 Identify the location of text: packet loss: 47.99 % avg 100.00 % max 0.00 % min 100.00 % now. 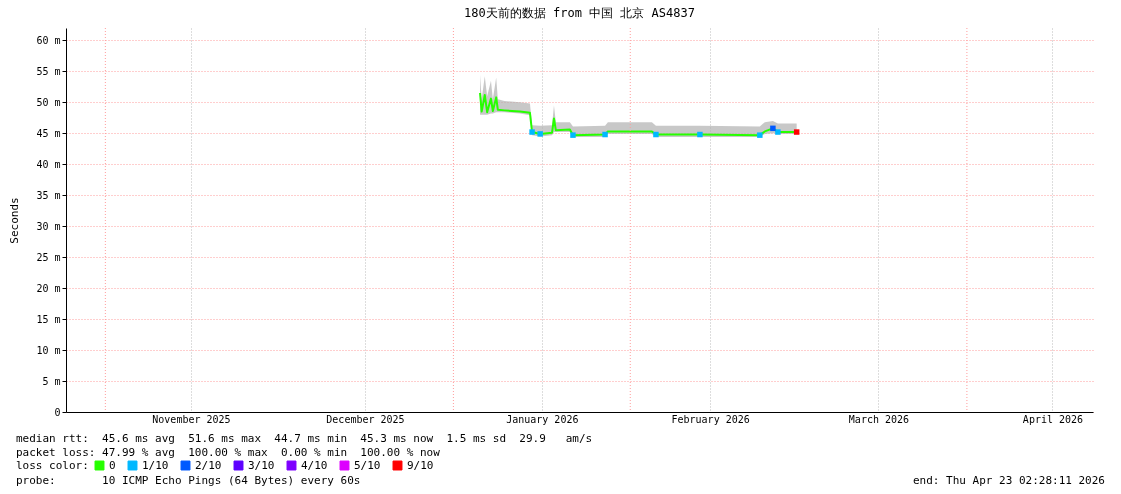
(228, 452).